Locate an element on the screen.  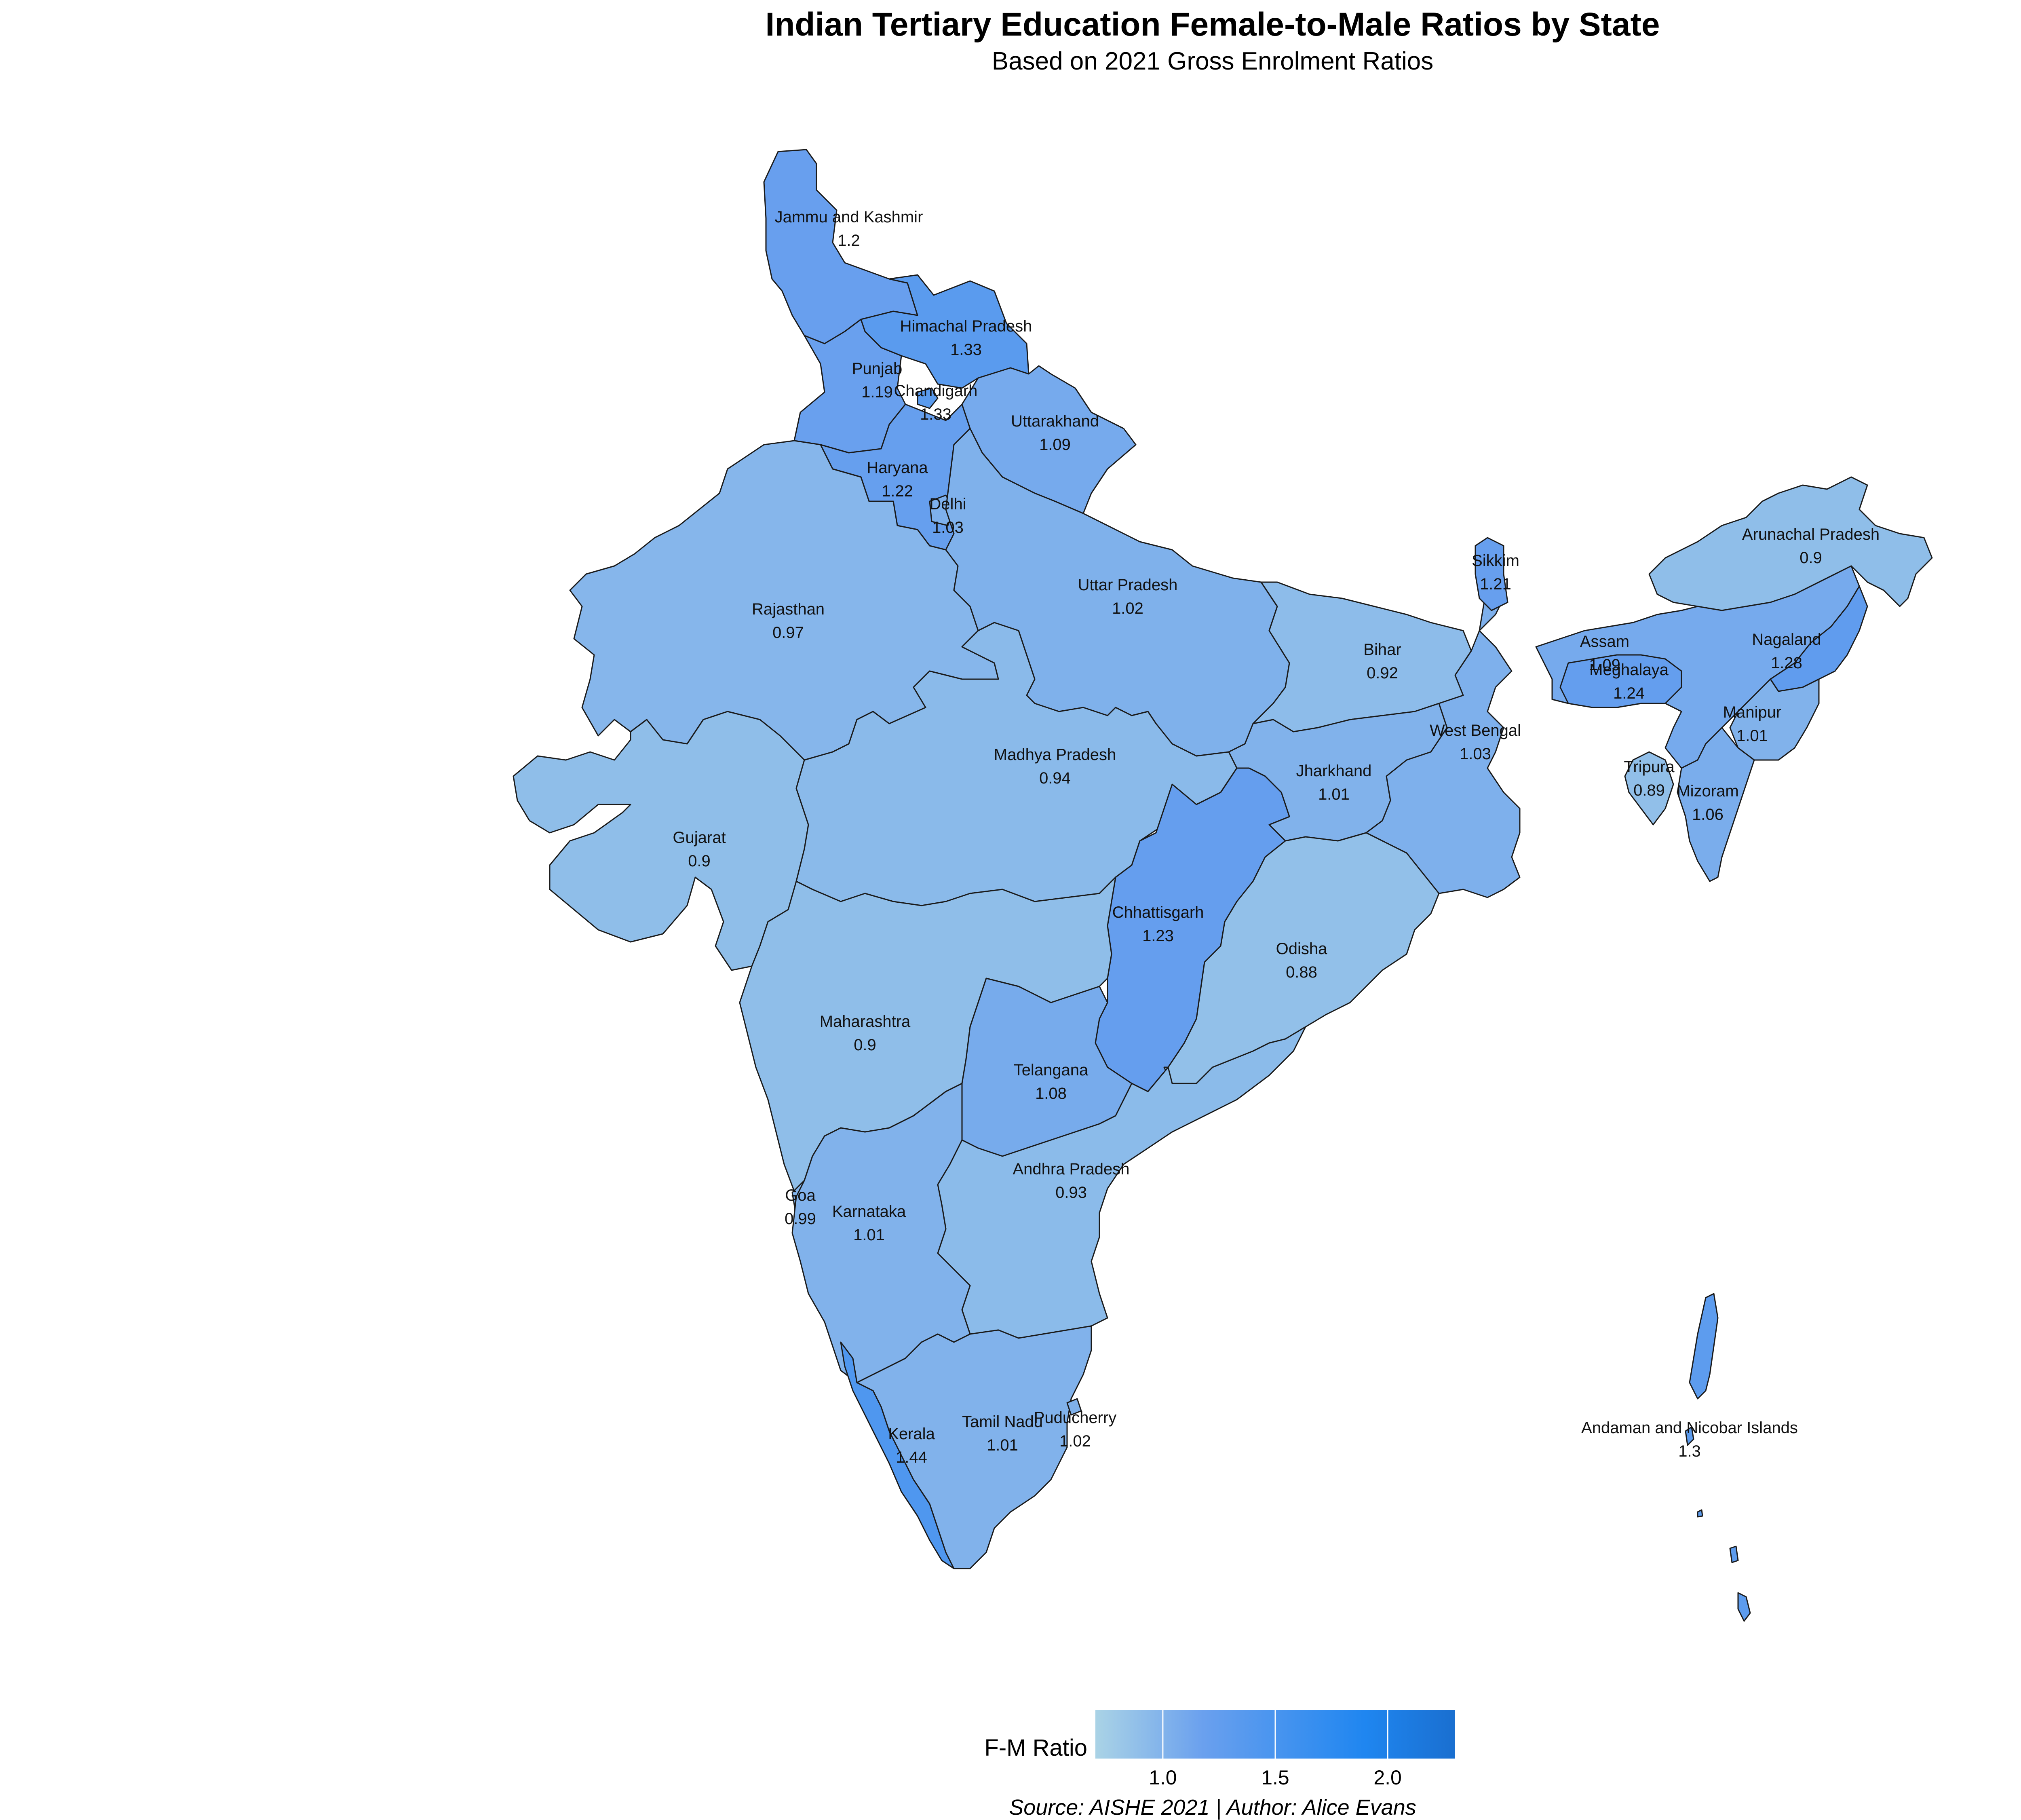
state-name-label: Uttarakhand is located at coordinates (1055, 421).